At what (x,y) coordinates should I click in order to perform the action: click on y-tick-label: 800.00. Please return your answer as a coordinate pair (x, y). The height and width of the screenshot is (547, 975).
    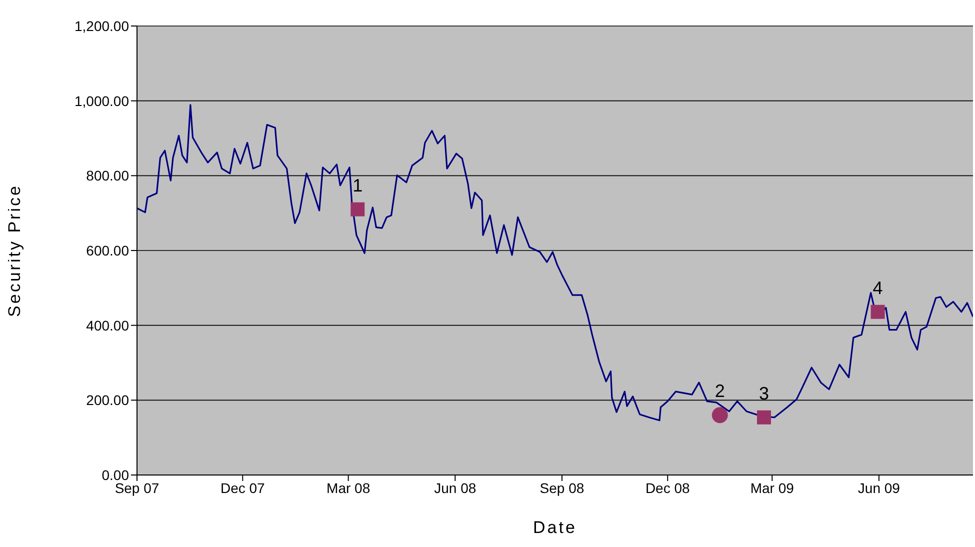
    Looking at the image, I should click on (108, 176).